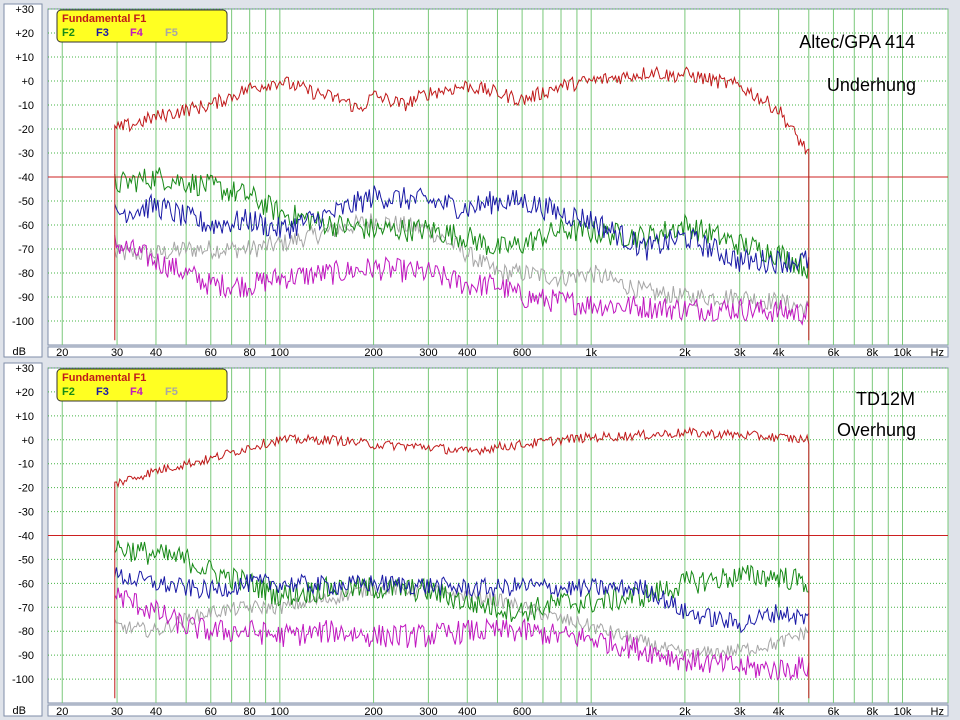 The image size is (960, 720). Describe the element at coordinates (885, 399) in the screenshot. I see `annotation-model: TD12M` at that location.